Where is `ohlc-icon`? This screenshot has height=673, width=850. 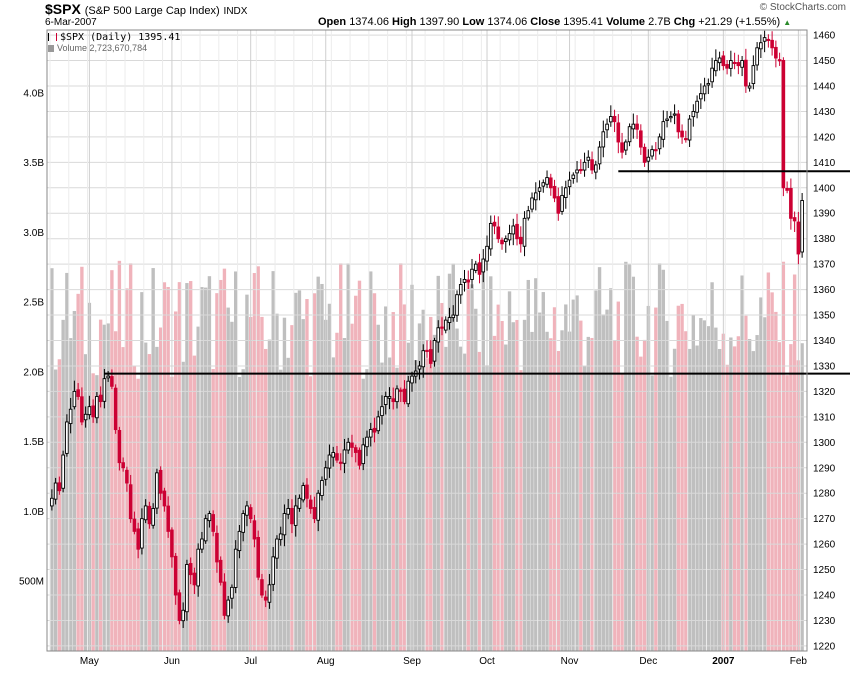
ohlc-icon is located at coordinates (52, 37).